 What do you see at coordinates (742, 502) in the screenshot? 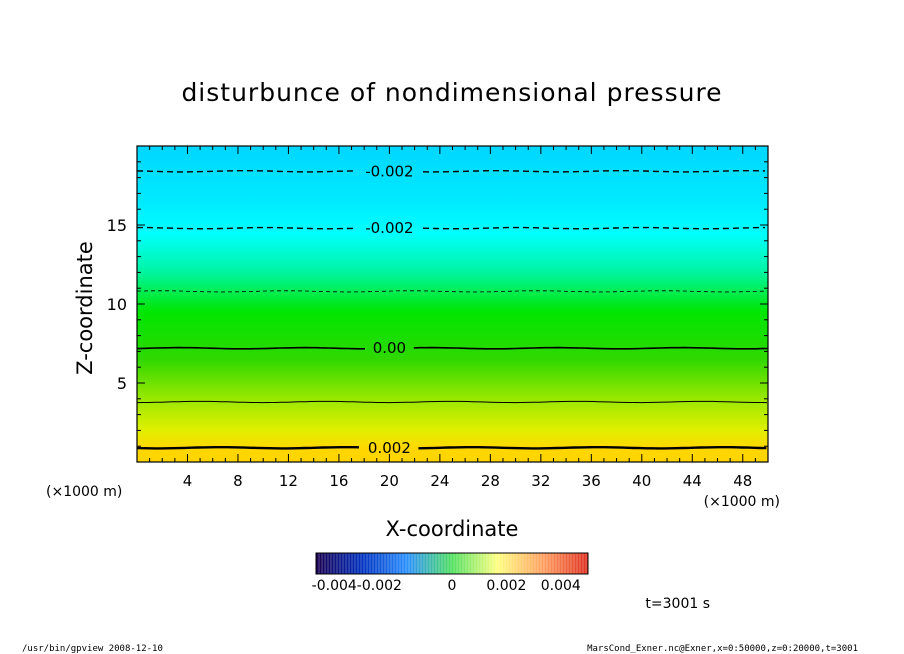
I see `x-unit-right: (×1000 m)` at bounding box center [742, 502].